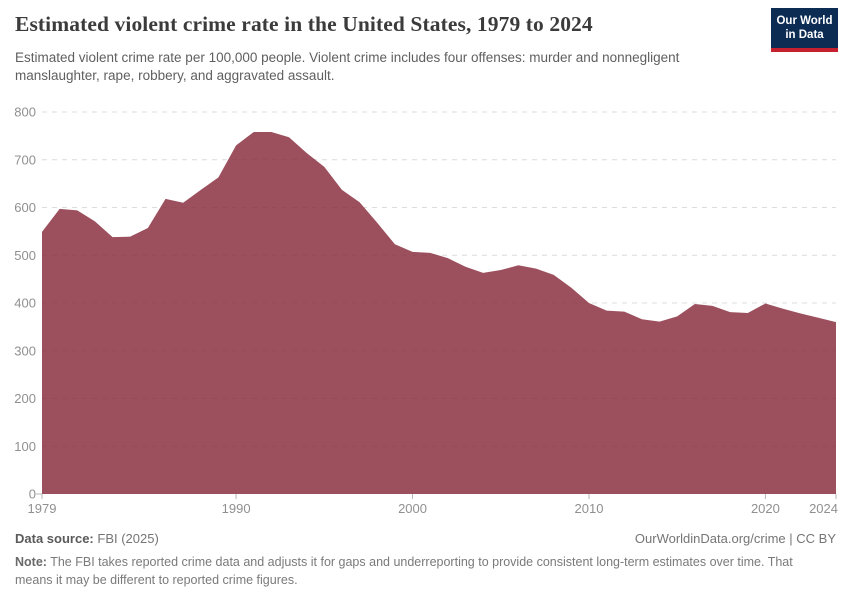 The height and width of the screenshot is (600, 850). I want to click on y-tick-label: 500, so click(25, 255).